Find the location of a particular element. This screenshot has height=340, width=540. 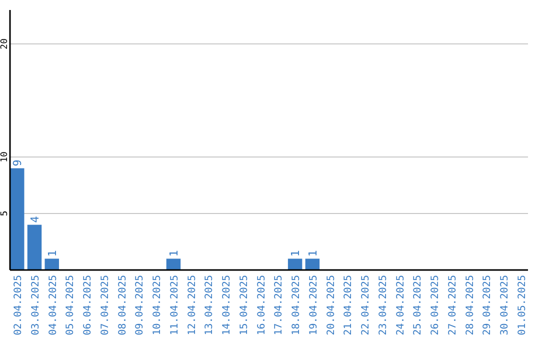

x-tick-label: 26.04.2025 is located at coordinates (436, 305).